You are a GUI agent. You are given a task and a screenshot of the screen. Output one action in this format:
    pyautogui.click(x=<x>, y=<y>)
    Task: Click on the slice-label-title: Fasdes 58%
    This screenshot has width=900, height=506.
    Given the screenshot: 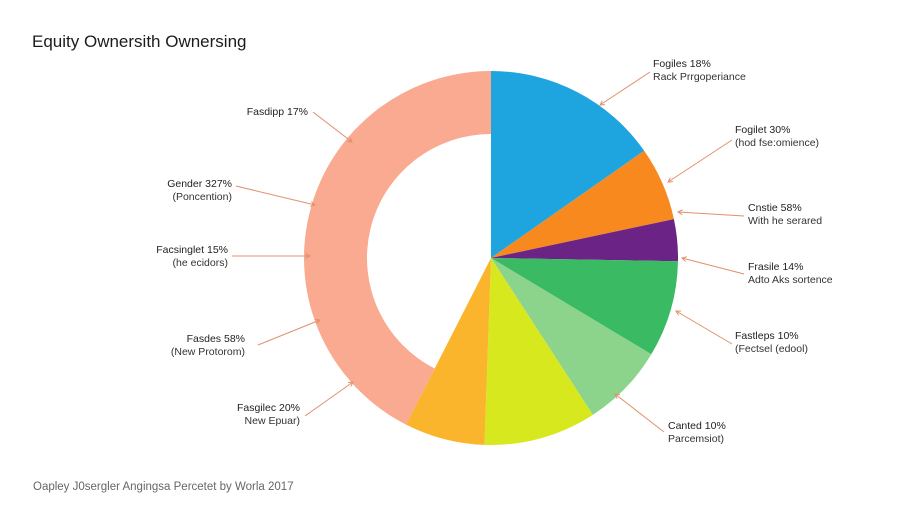 What is the action you would take?
    pyautogui.click(x=215, y=339)
    